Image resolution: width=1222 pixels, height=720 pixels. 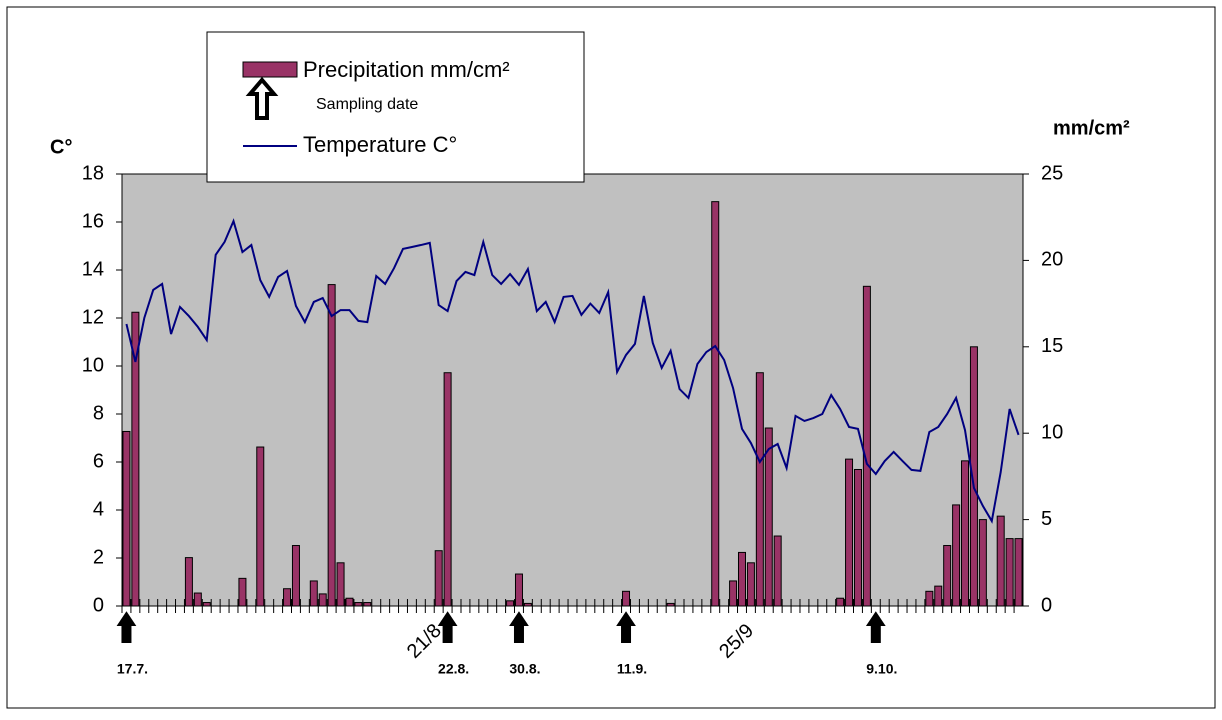 What do you see at coordinates (93, 173) in the screenshot?
I see `y-tick-label: 18` at bounding box center [93, 173].